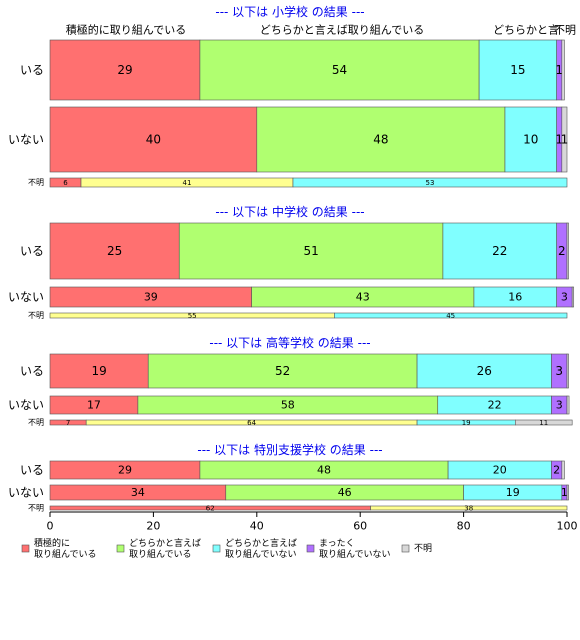 The image size is (580, 640). I want to click on data-label: 43, so click(363, 297).